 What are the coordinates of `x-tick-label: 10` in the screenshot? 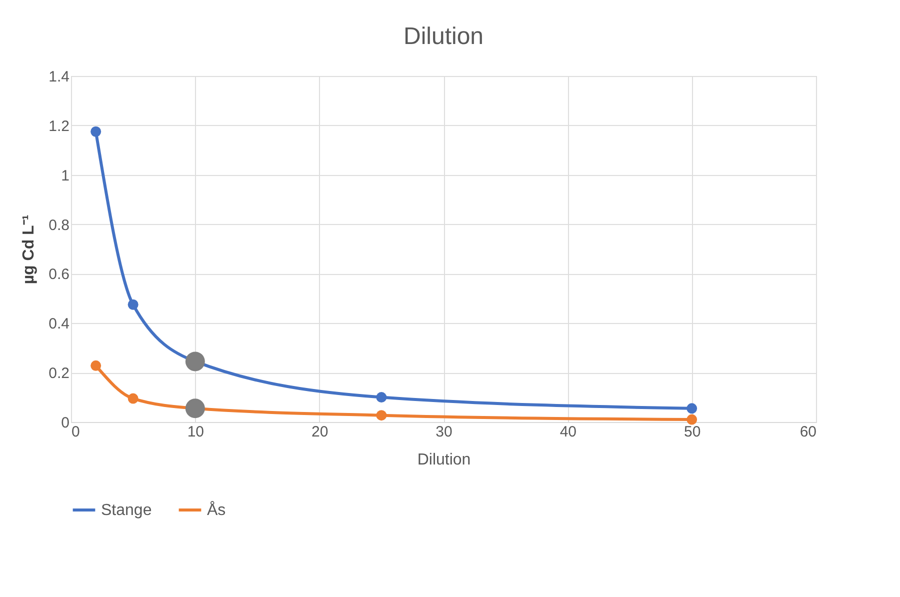 It's located at (195, 432).